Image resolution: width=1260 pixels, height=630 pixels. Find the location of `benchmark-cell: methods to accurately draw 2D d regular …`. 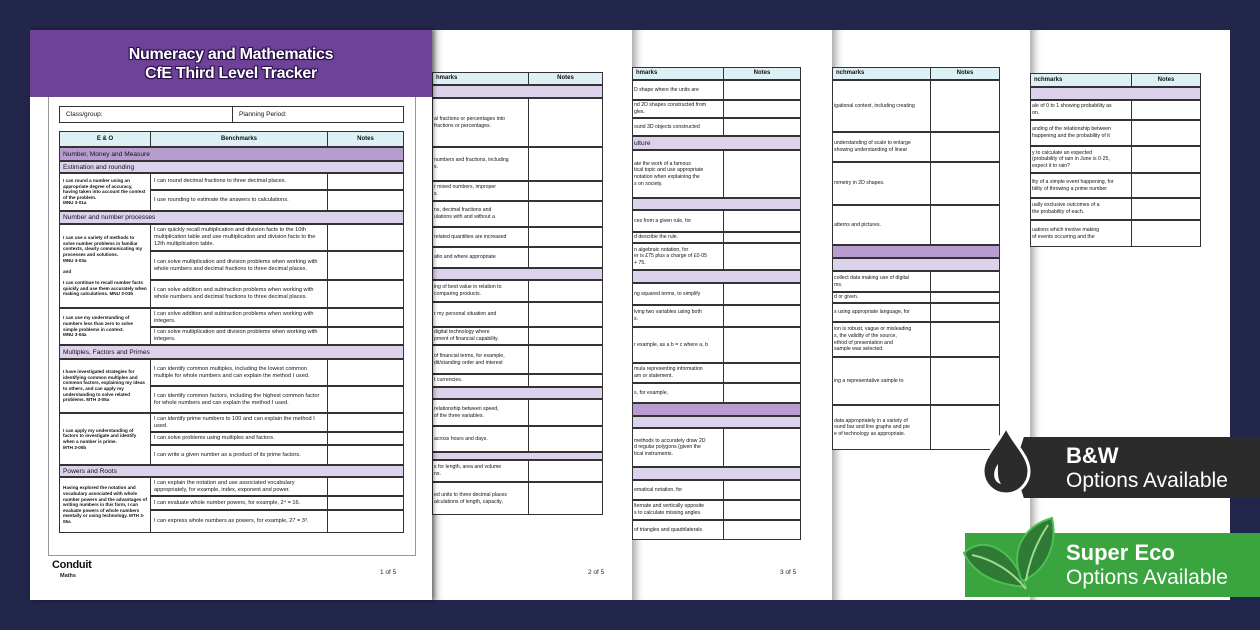

benchmark-cell: methods to accurately draw 2D d regular … is located at coordinates (678, 447).